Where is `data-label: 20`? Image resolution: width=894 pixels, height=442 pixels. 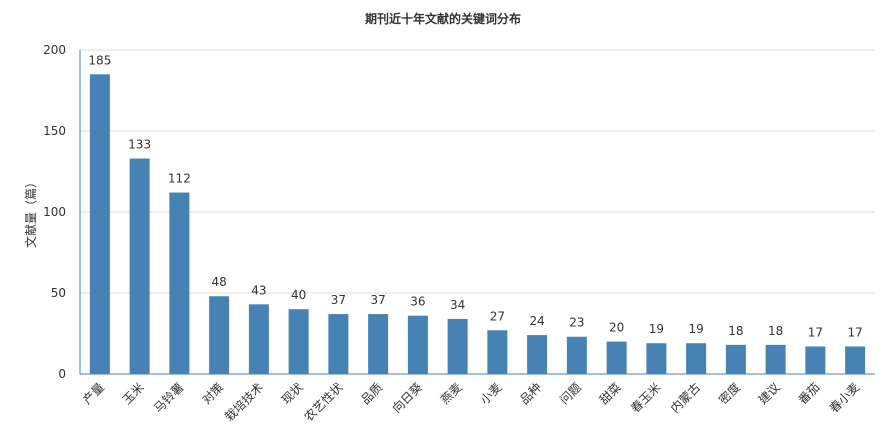
data-label: 20 is located at coordinates (616, 328).